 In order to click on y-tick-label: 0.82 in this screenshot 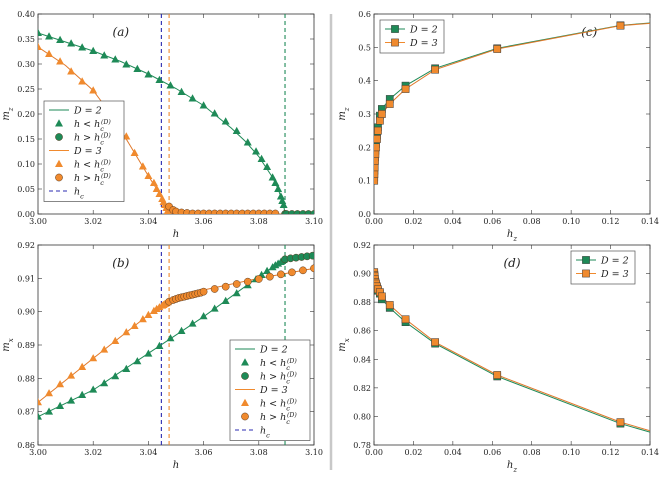, I will do `click(362, 388)`.